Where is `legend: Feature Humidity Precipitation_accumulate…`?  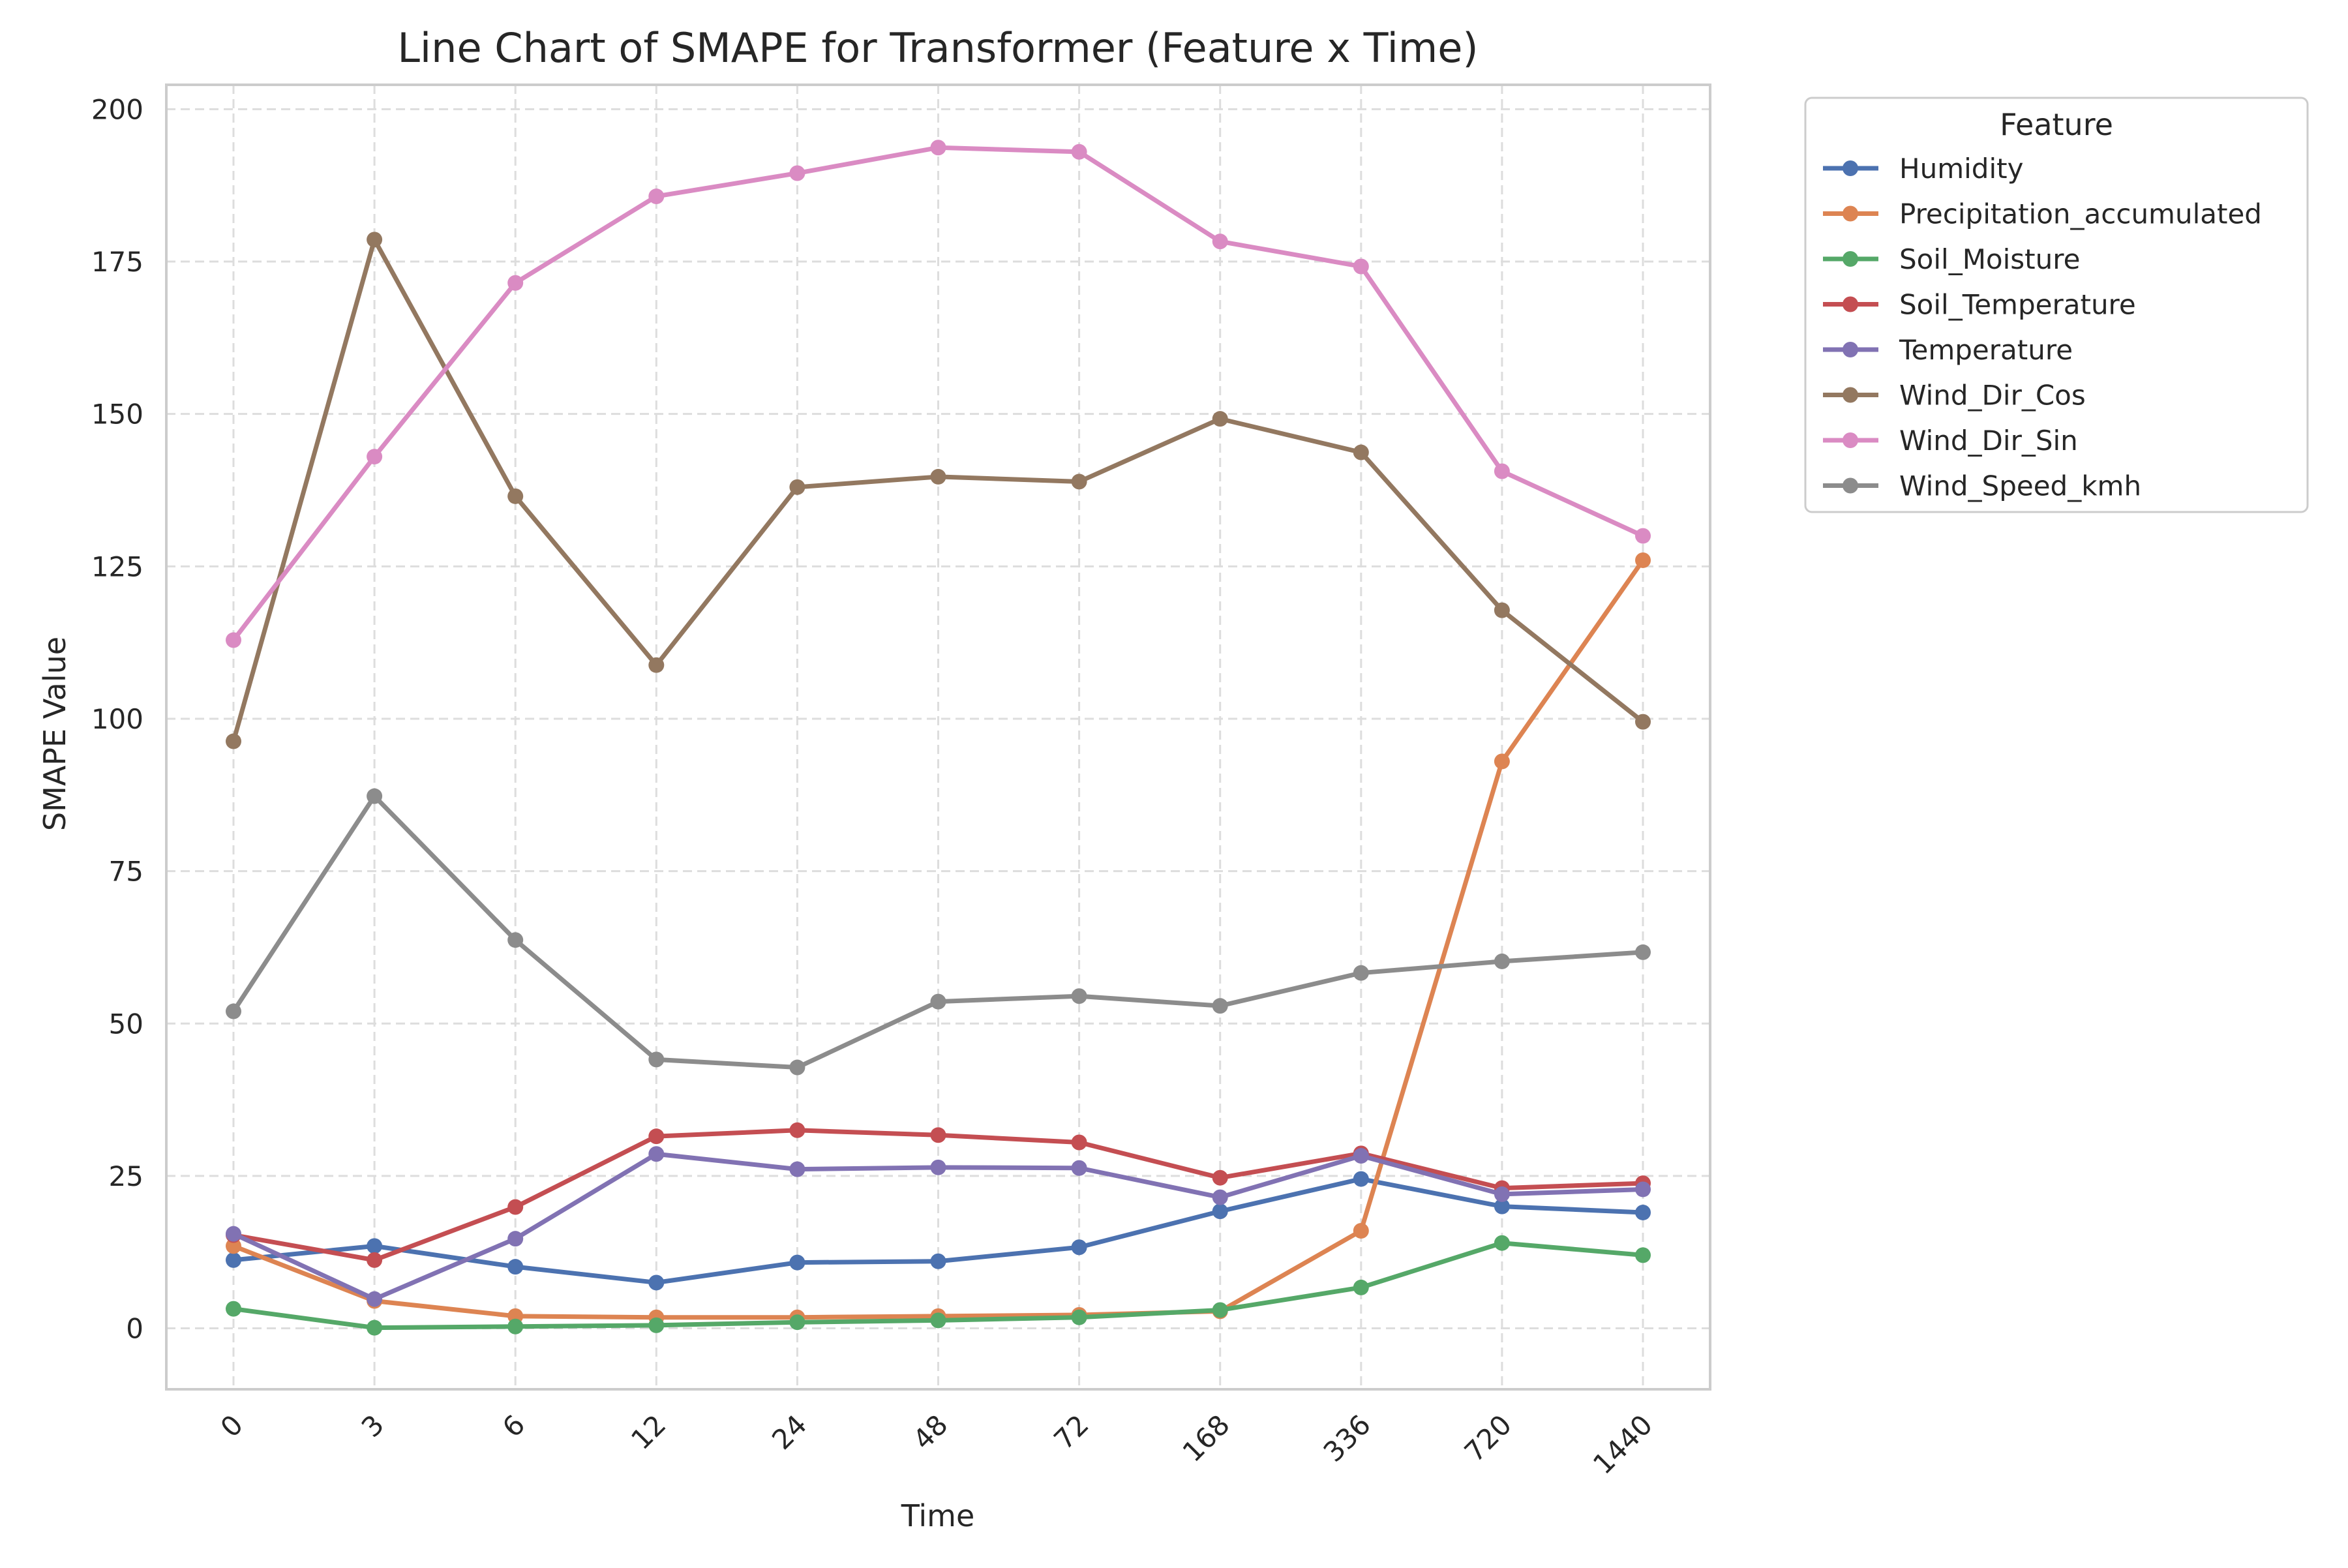
legend: Feature Humidity Precipitation_accumulate… is located at coordinates (2056, 305).